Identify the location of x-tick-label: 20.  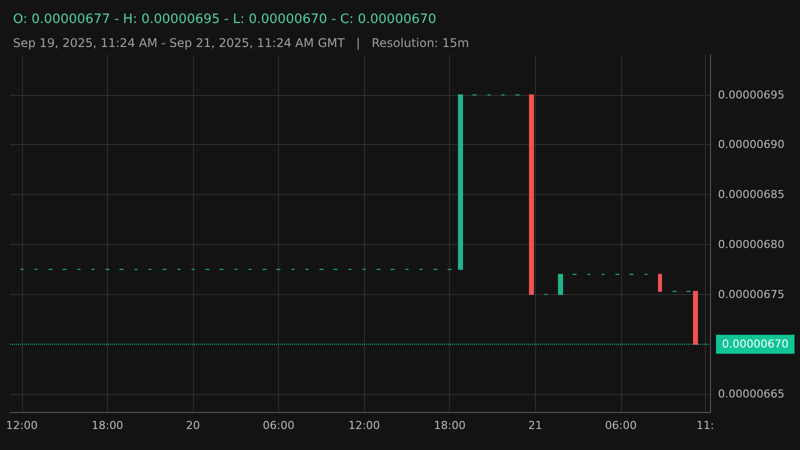
(193, 425).